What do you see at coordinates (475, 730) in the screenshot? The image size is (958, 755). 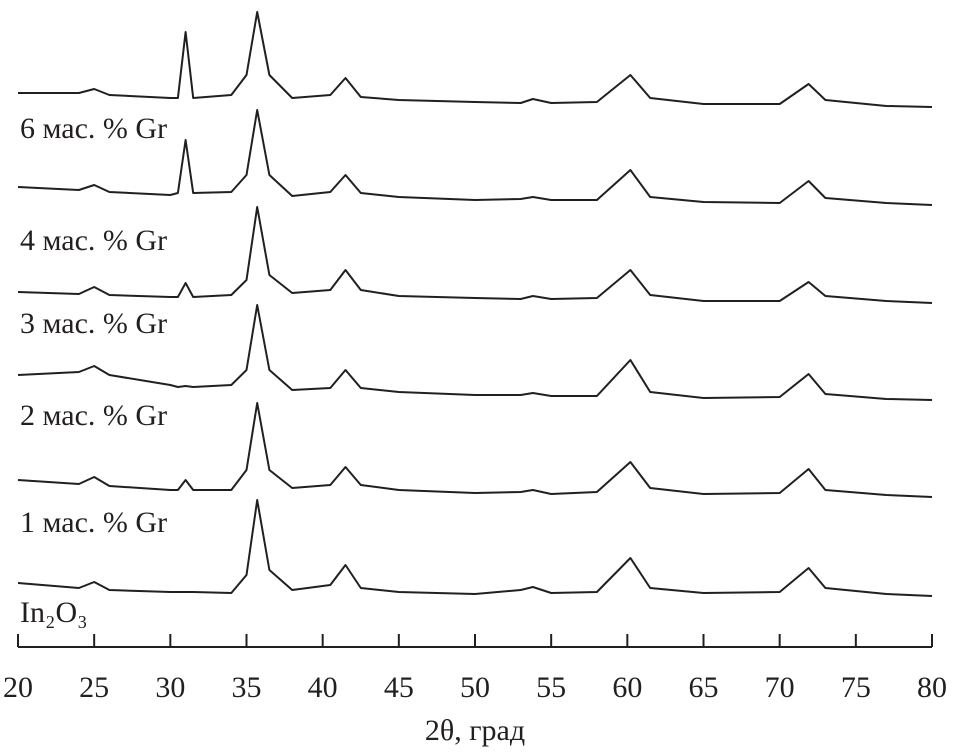 I see `x-axis-label: 2θ, град` at bounding box center [475, 730].